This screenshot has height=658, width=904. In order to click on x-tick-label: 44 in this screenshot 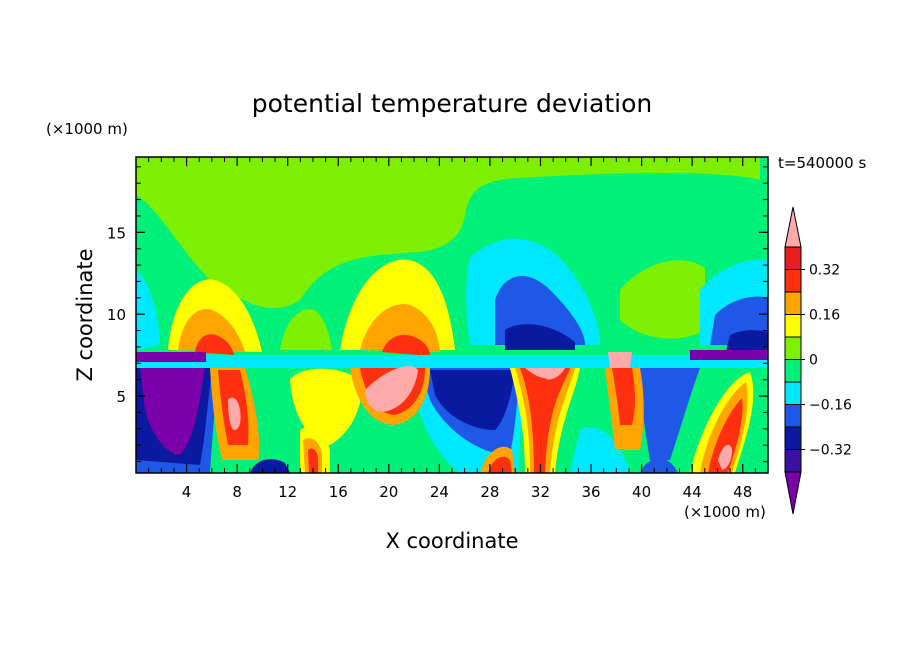, I will do `click(692, 492)`.